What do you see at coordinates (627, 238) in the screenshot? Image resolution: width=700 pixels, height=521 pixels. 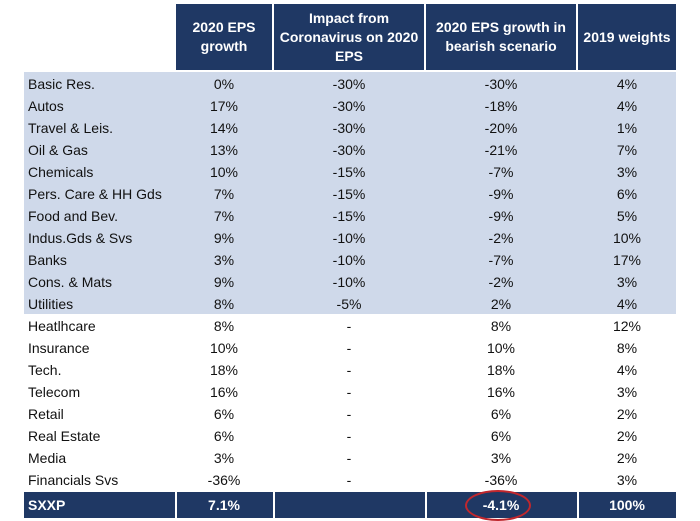 I see `cell-weight: 10%` at bounding box center [627, 238].